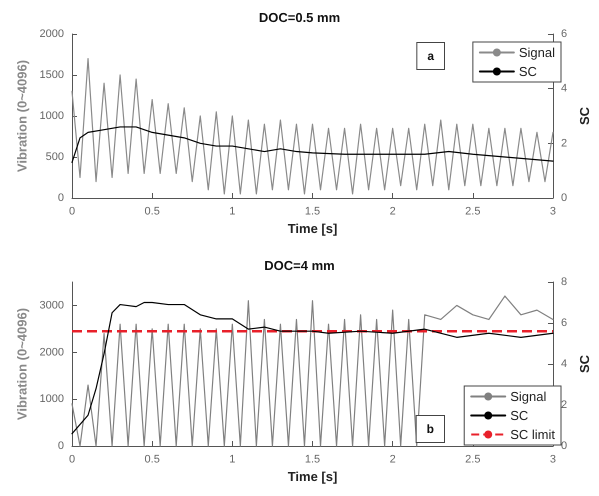 The image size is (599, 496). What do you see at coordinates (533, 434) in the screenshot?
I see `legend-label: SC limit` at bounding box center [533, 434].